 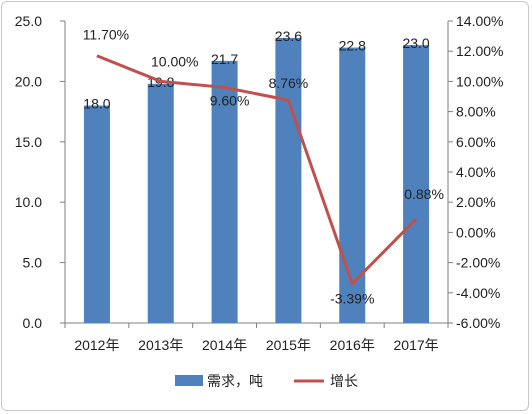 I want to click on growth-value-label: 9.60%, so click(x=230, y=100).